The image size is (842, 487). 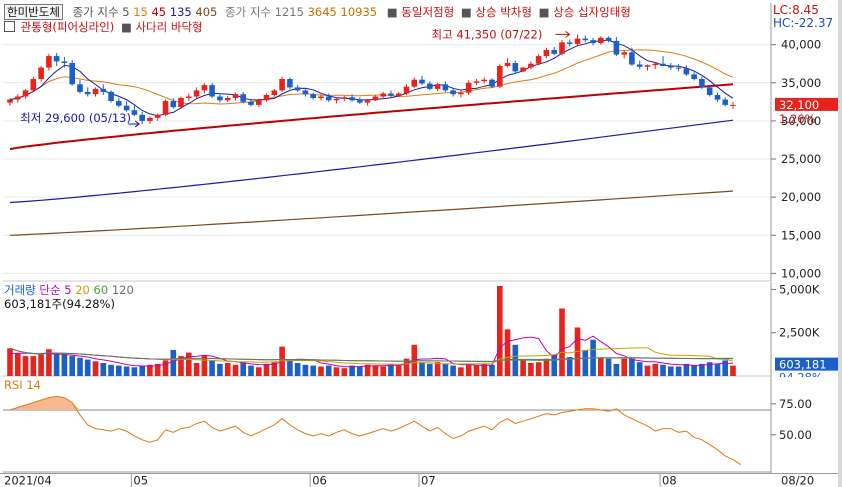 What do you see at coordinates (22, 385) in the screenshot?
I see `rsi-title: RSI 14` at bounding box center [22, 385].